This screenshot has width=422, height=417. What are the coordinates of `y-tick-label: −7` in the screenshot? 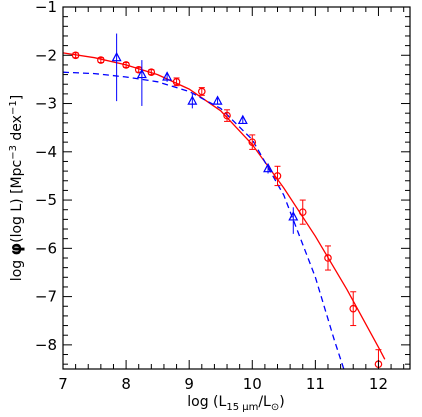 It's located at (46, 297).